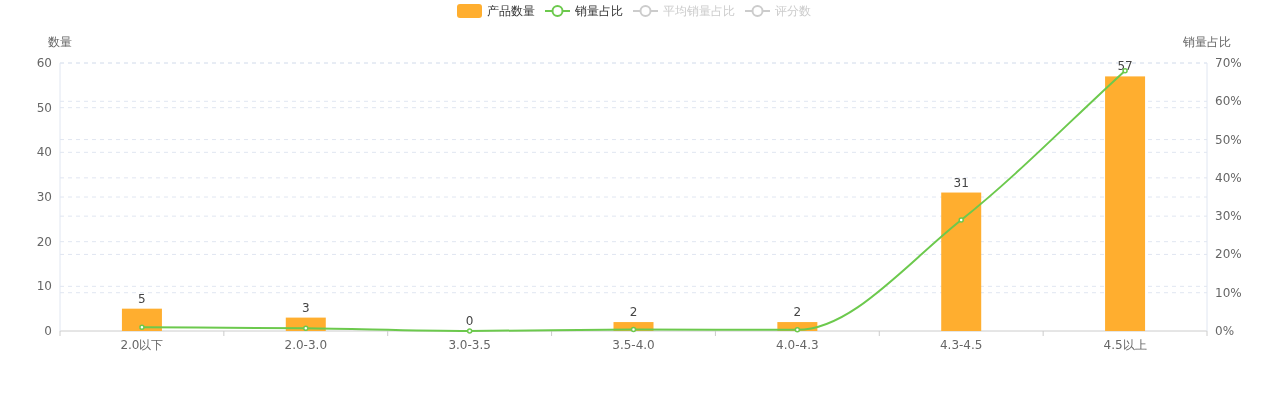 The width and height of the screenshot is (1278, 400). I want to click on legend-label: 销量占比, so click(598, 11).